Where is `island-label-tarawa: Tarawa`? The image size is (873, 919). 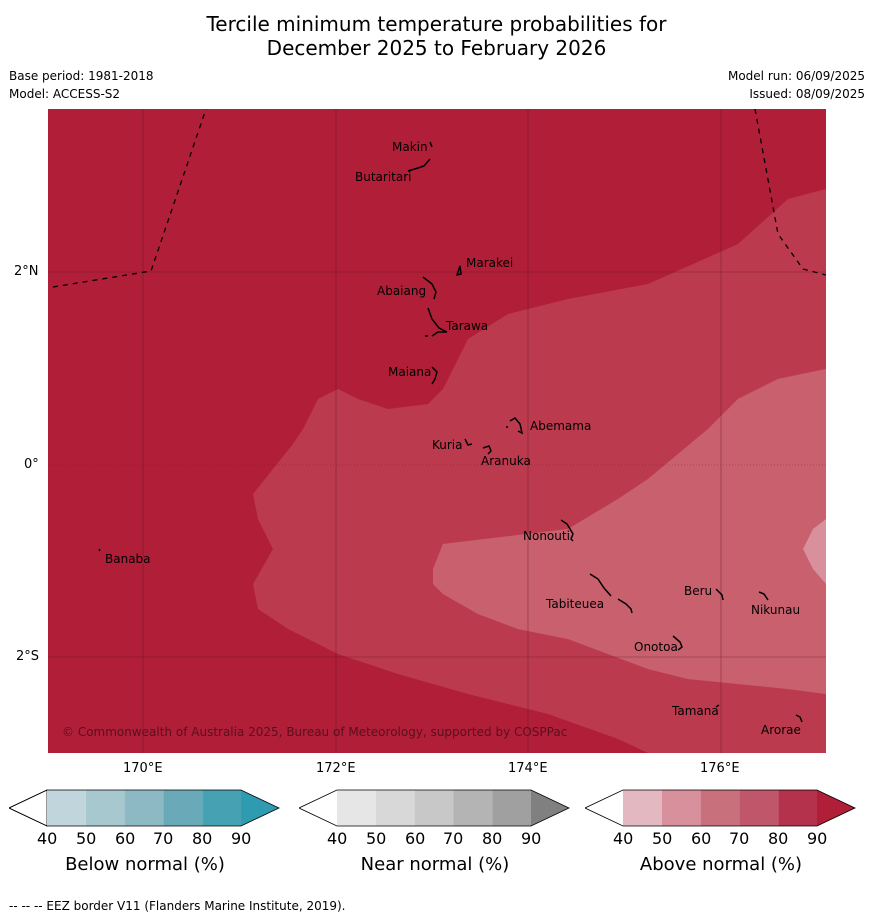 island-label-tarawa: Tarawa is located at coordinates (466, 326).